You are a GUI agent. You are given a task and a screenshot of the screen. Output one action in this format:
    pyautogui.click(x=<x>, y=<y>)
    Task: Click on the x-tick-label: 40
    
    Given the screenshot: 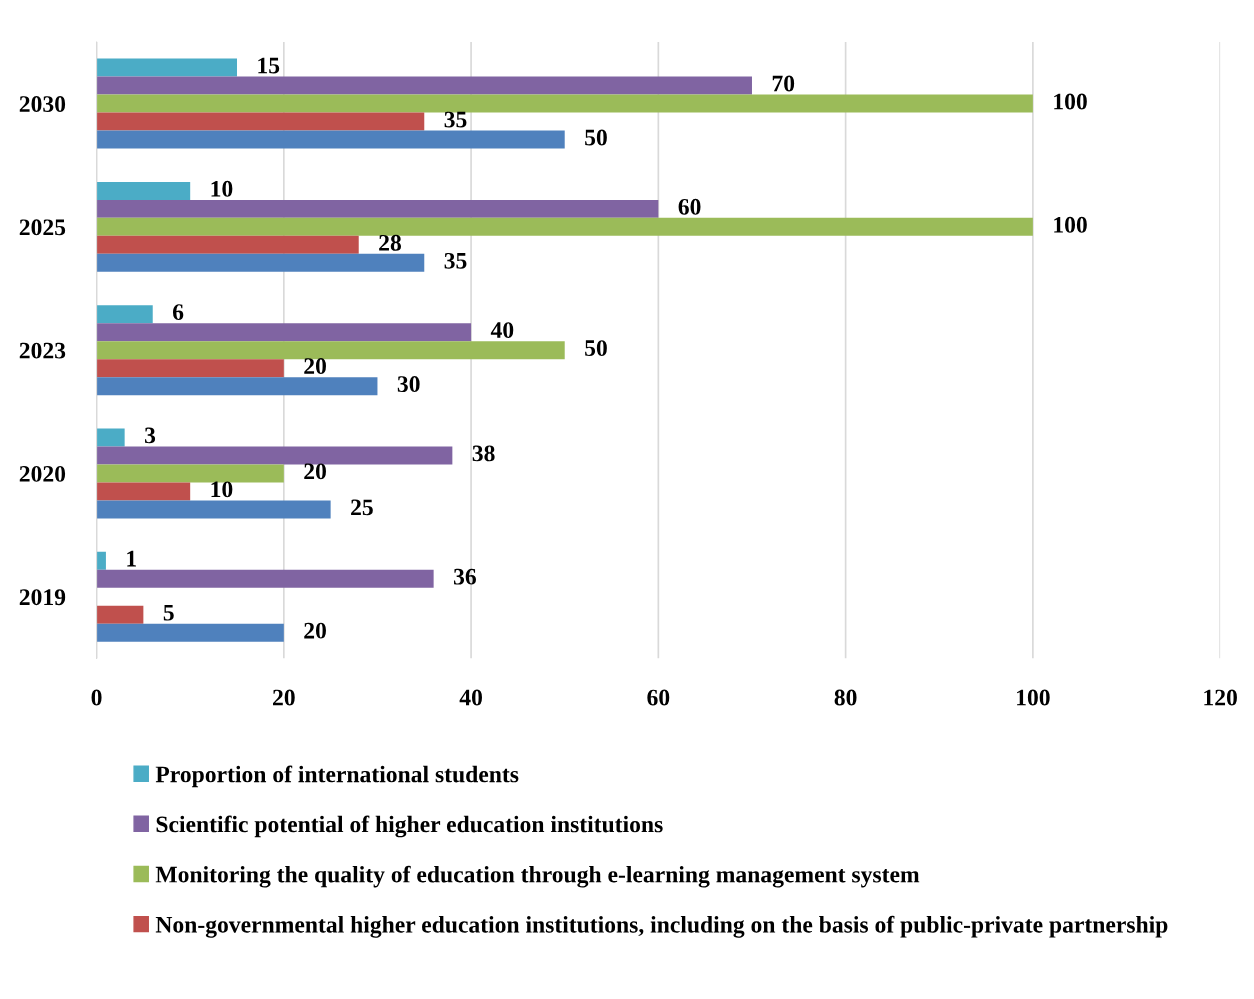 What is the action you would take?
    pyautogui.click(x=470, y=697)
    